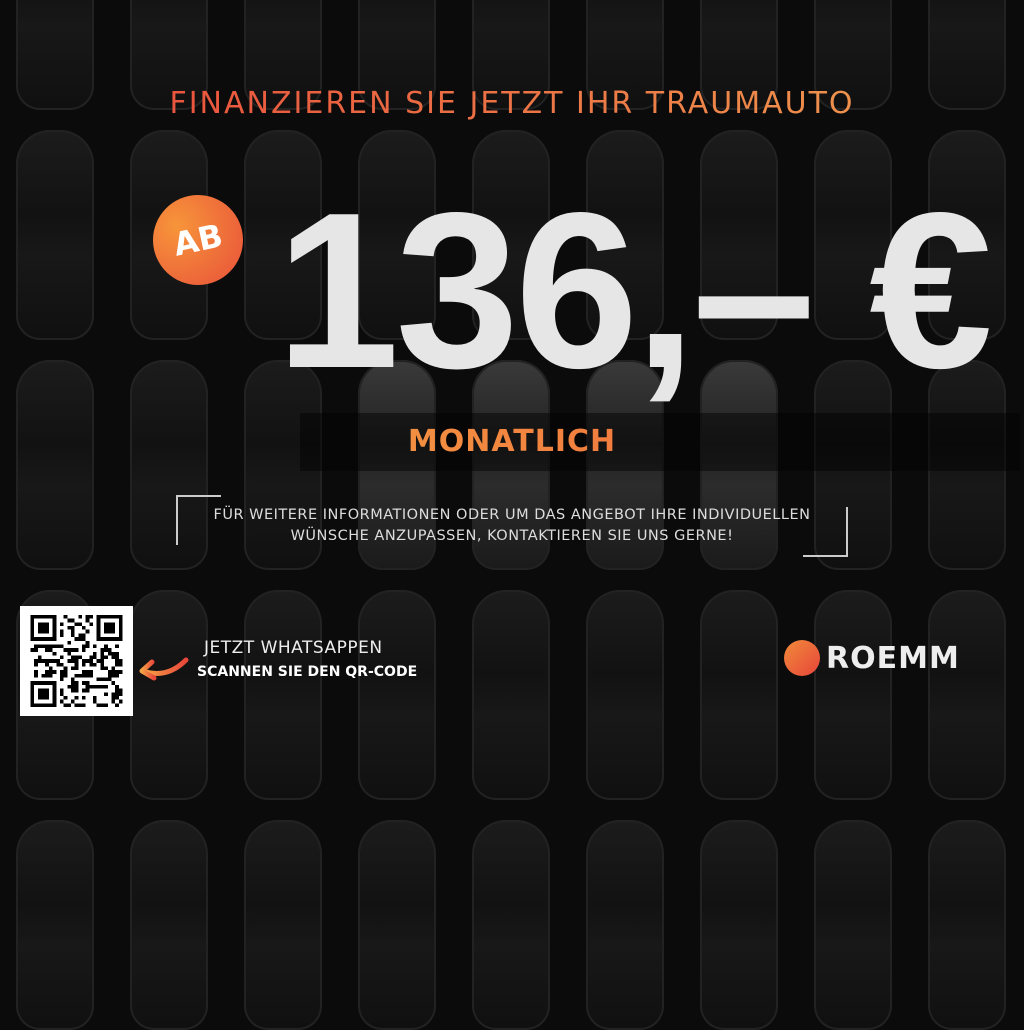  What do you see at coordinates (825, 532) in the screenshot?
I see `bracket-bottom-right` at bounding box center [825, 532].